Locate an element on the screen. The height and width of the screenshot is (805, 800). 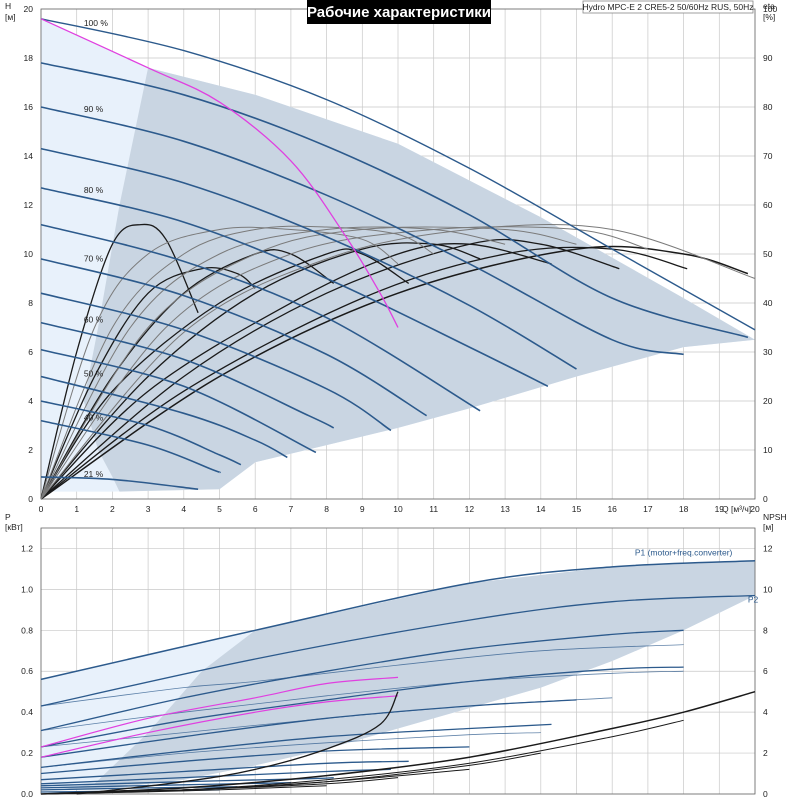
x-tick-label: 0 is located at coordinates (41, 509).